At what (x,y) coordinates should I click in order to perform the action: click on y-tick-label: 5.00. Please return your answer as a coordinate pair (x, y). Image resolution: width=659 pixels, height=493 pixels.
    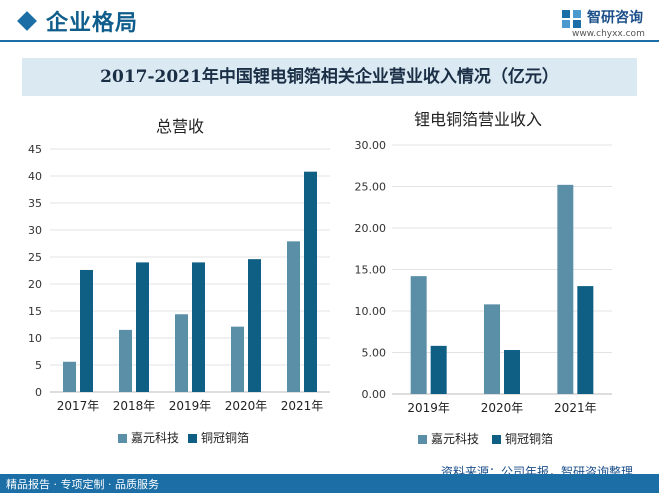
    Looking at the image, I should click on (374, 353).